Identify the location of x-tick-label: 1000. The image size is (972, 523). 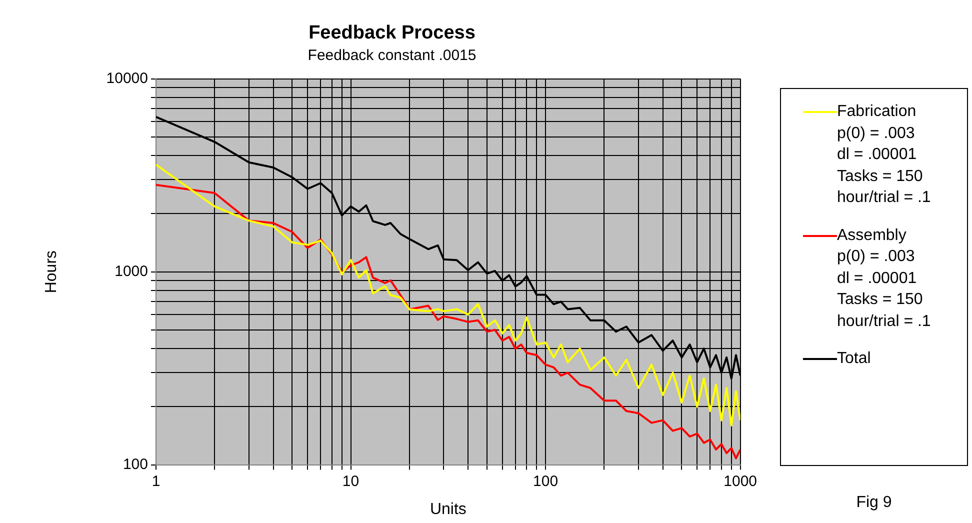
(741, 481).